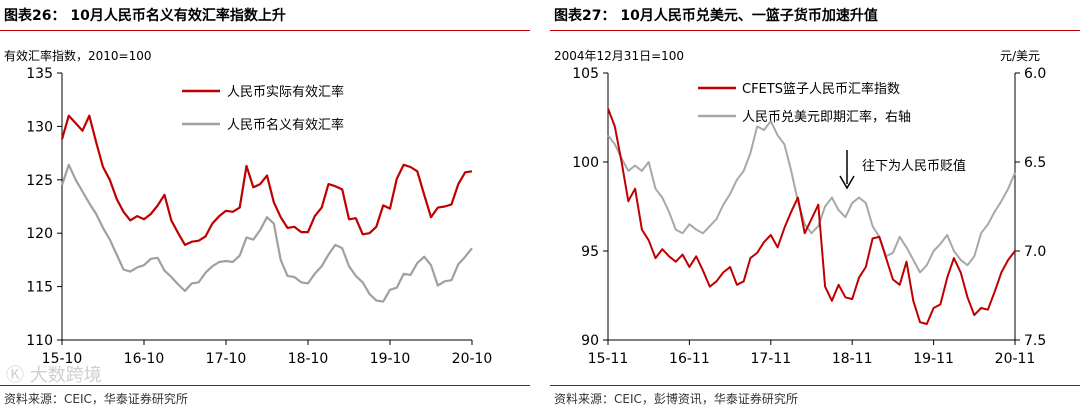 This screenshot has width=1080, height=410. I want to click on left-y-tick-label: 120, so click(39, 234).